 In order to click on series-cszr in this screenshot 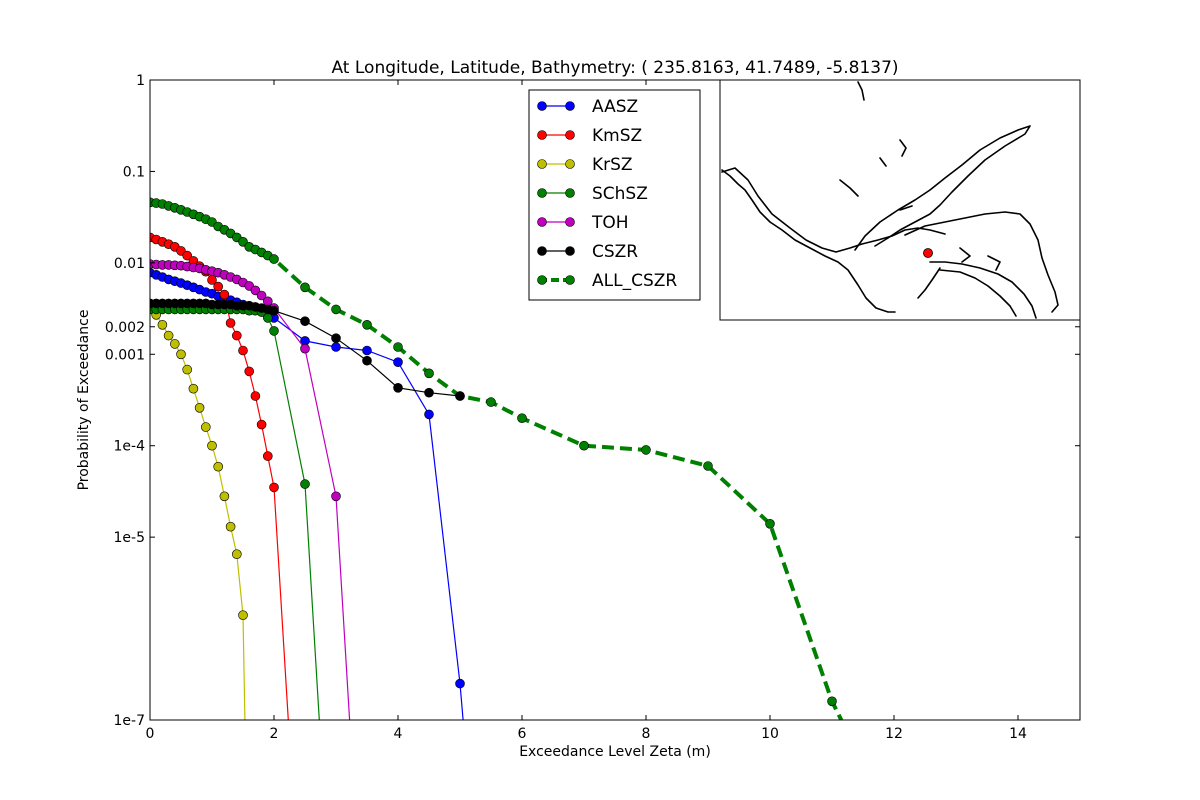, I will do `click(307, 349)`.